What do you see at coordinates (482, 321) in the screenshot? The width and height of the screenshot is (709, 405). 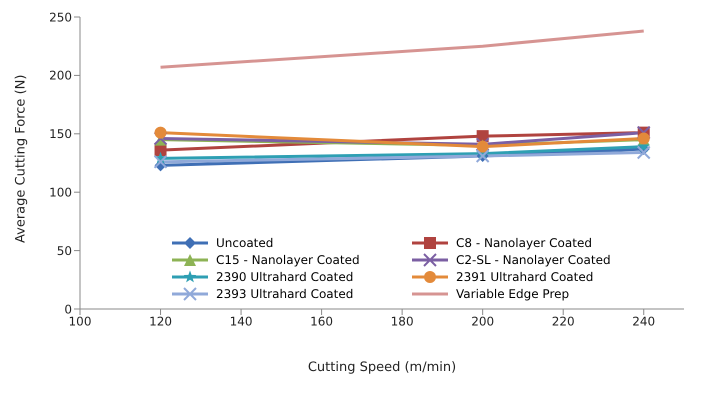 I see `x-tick-label: 200` at bounding box center [482, 321].